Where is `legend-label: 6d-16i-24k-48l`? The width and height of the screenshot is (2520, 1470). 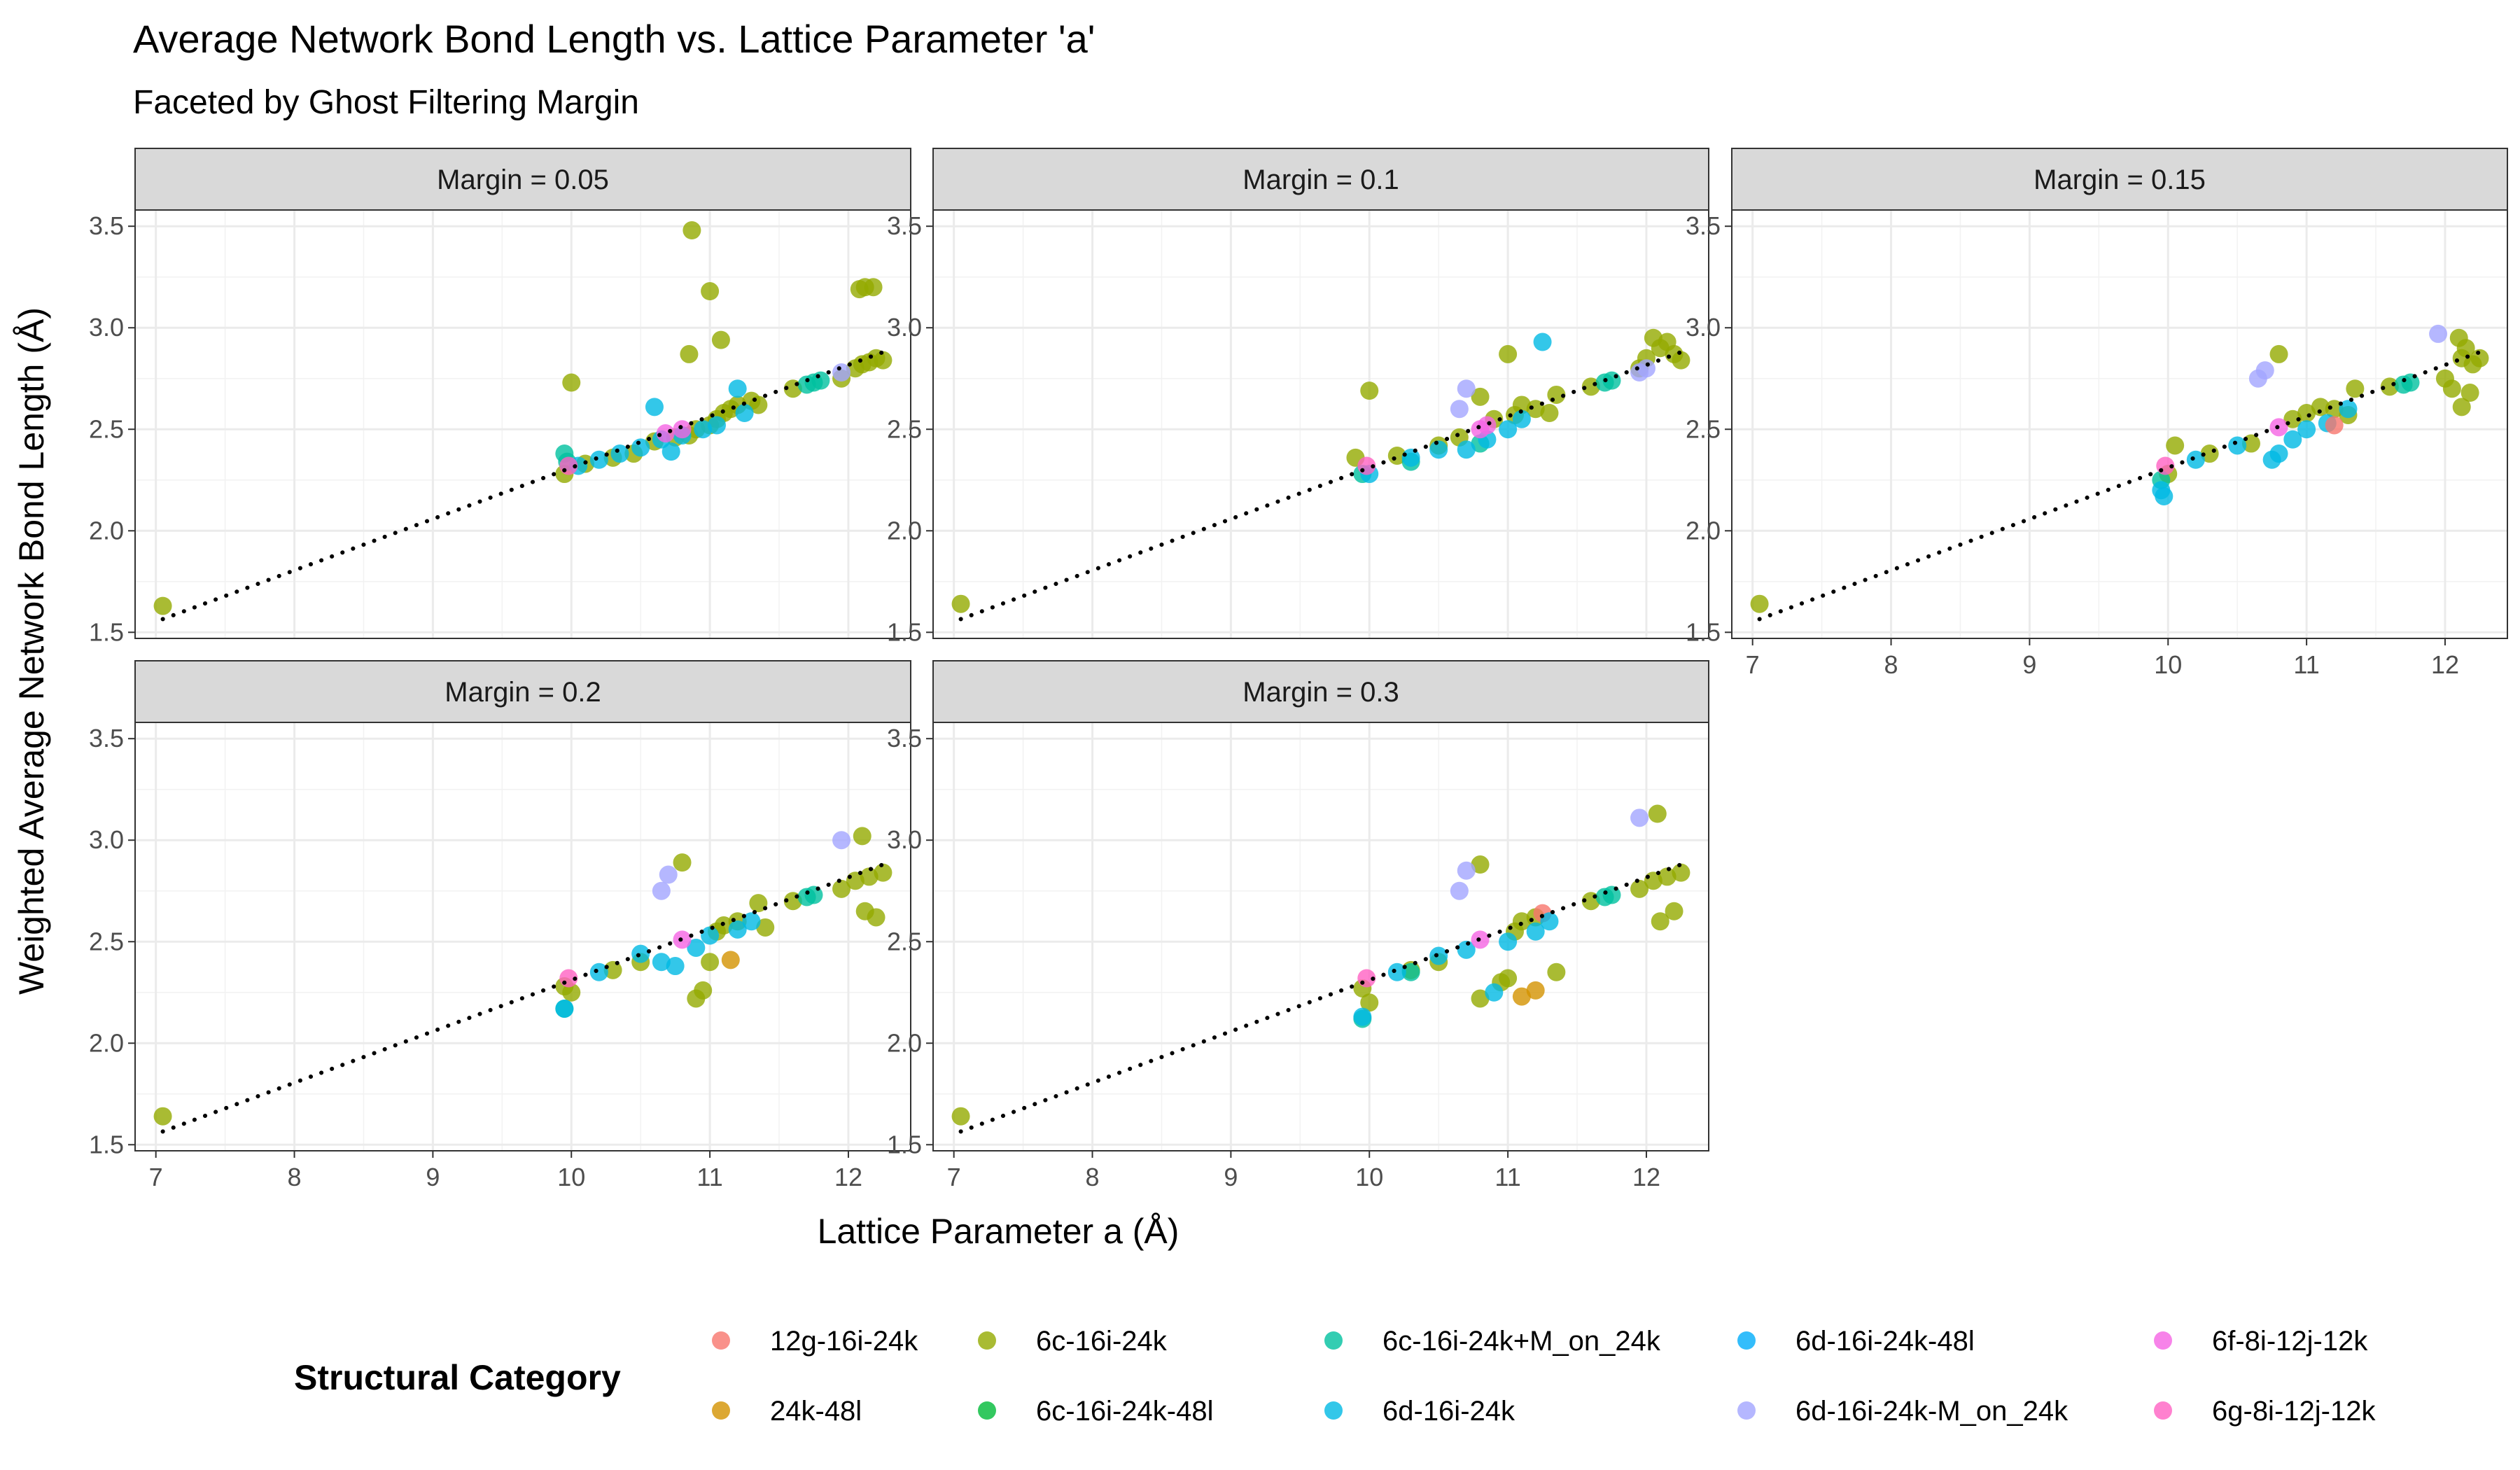 legend-label: 6d-16i-24k-48l is located at coordinates (1885, 1341).